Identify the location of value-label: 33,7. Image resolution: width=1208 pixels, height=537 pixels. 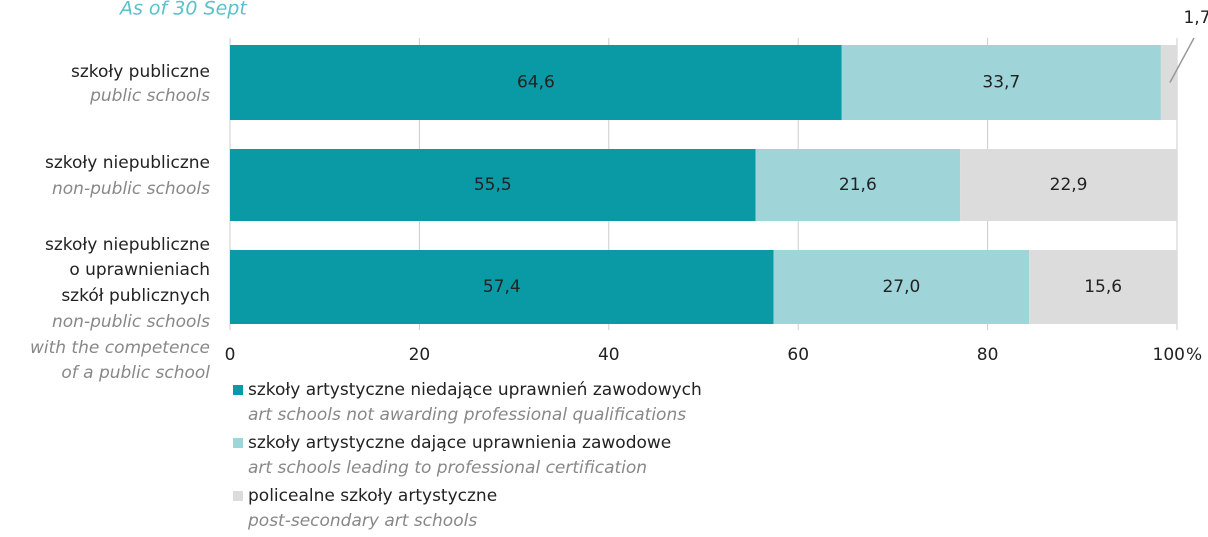
(1001, 83).